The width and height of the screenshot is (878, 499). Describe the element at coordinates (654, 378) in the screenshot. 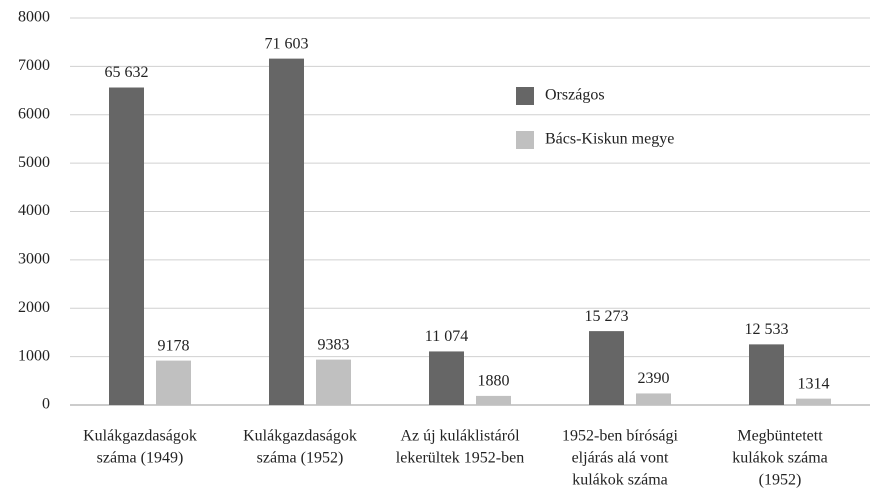

I see `value-label: 2390` at that location.